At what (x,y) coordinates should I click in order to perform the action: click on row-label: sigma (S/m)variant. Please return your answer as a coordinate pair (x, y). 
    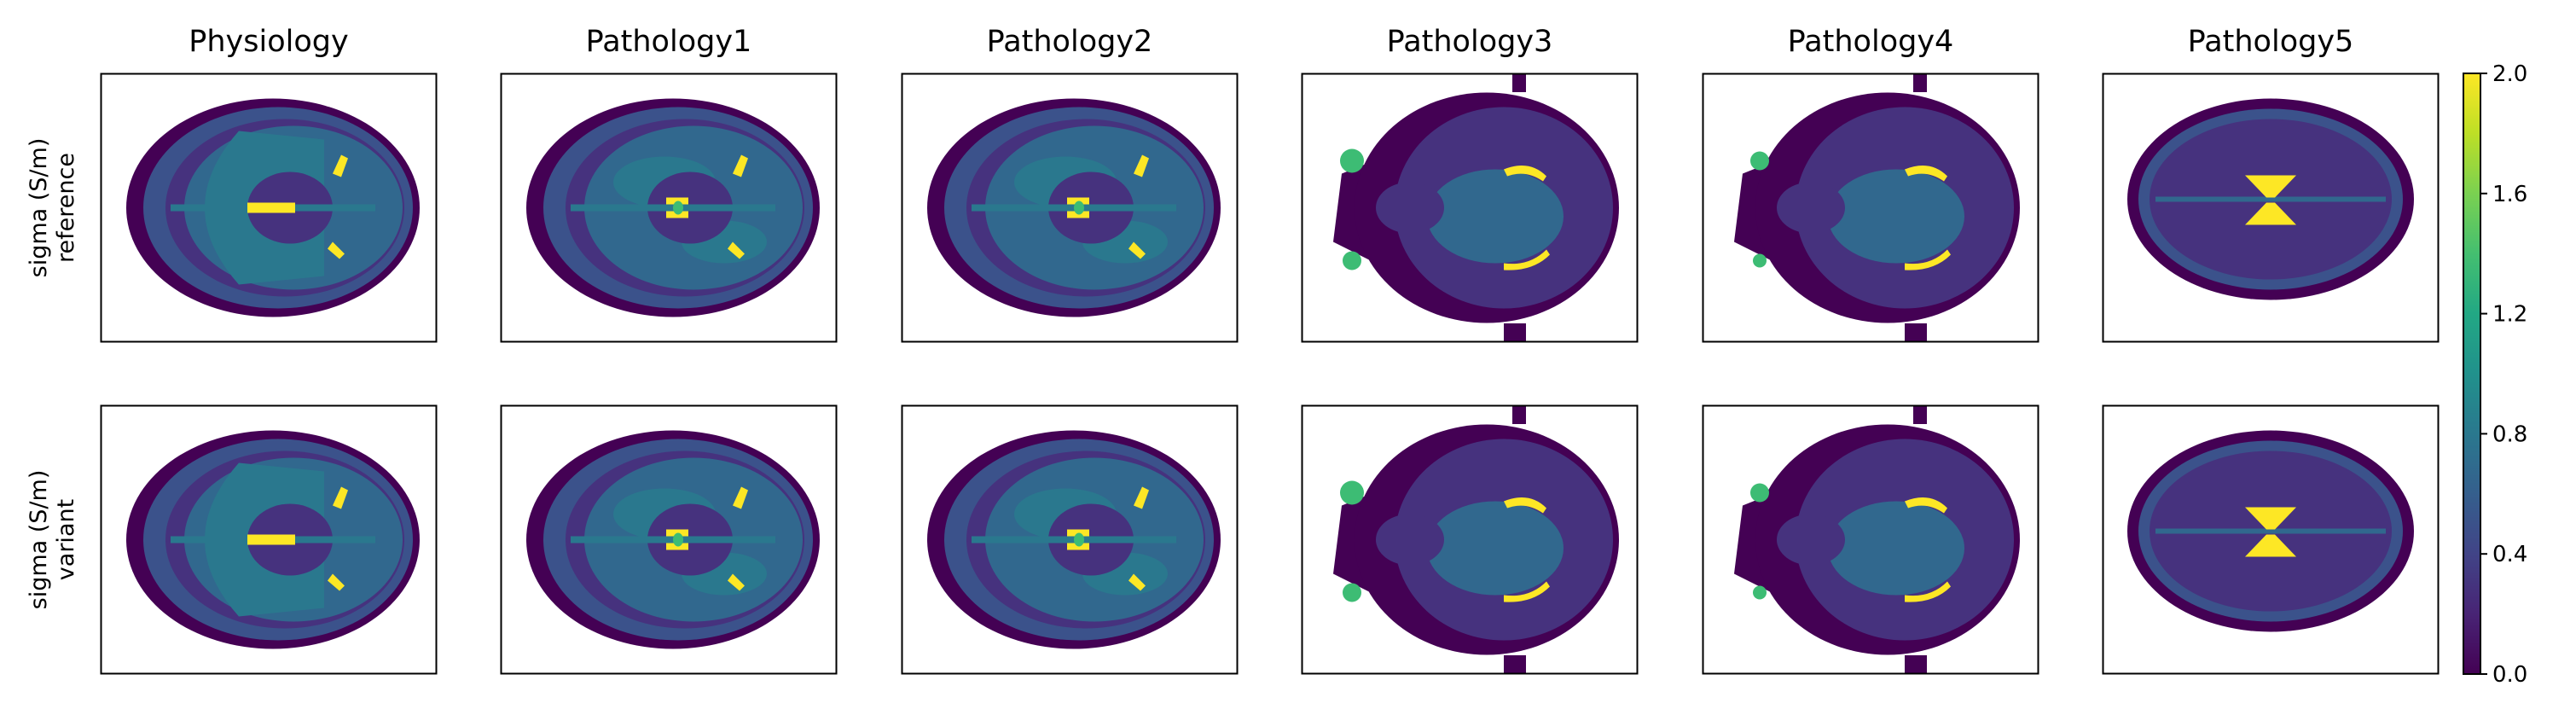
    Looking at the image, I should click on (52, 540).